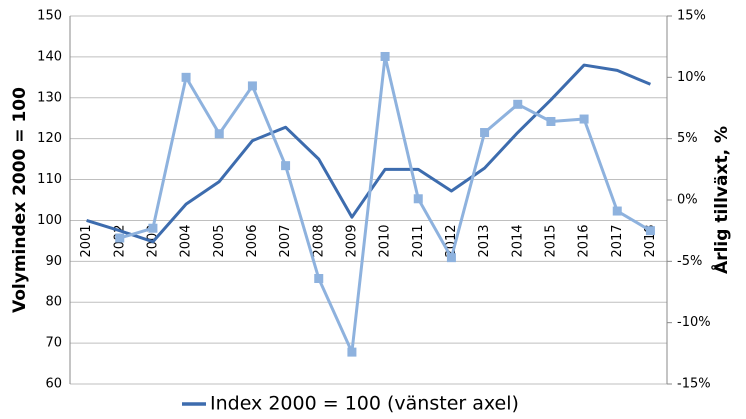 Image resolution: width=746 pixels, height=419 pixels. I want to click on y-tick-label: 120, so click(49, 138).